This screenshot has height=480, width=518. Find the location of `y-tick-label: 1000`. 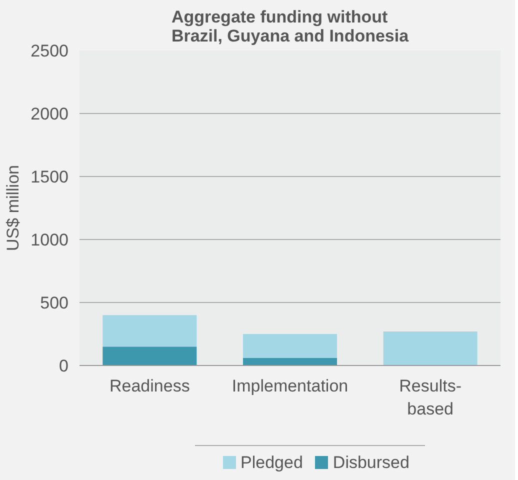

y-tick-label: 1000 is located at coordinates (49, 240).